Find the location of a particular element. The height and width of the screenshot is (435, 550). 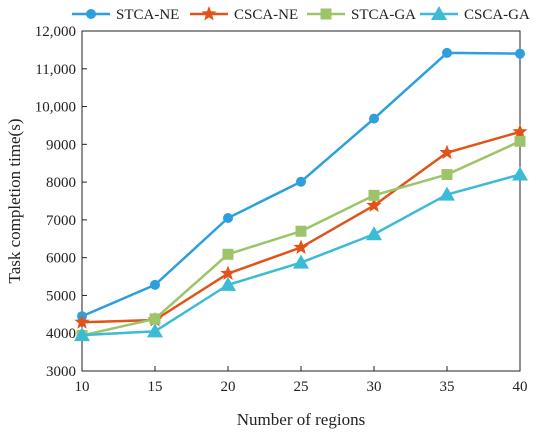

legend-label: CSCA-GA is located at coordinates (497, 15).